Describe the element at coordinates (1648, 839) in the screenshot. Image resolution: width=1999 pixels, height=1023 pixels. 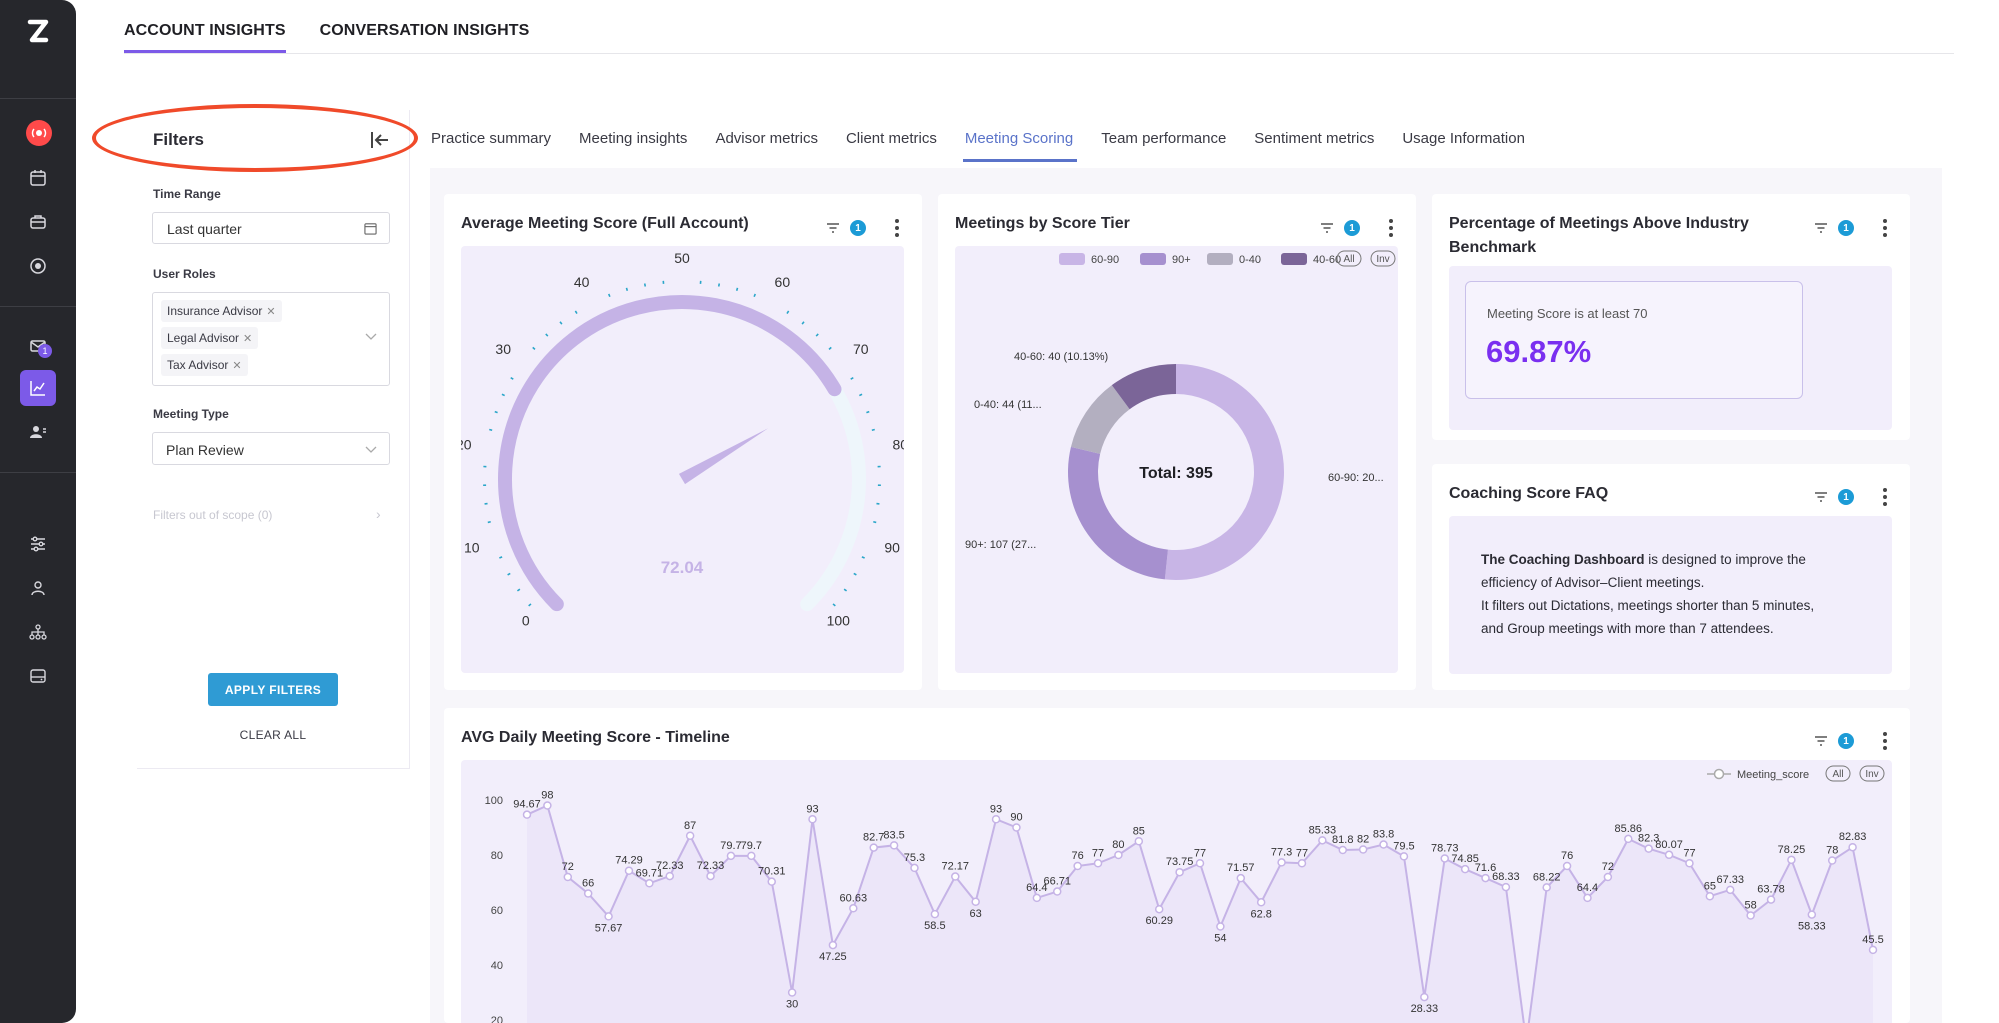
I see `timeline-data-label: 82.3` at that location.